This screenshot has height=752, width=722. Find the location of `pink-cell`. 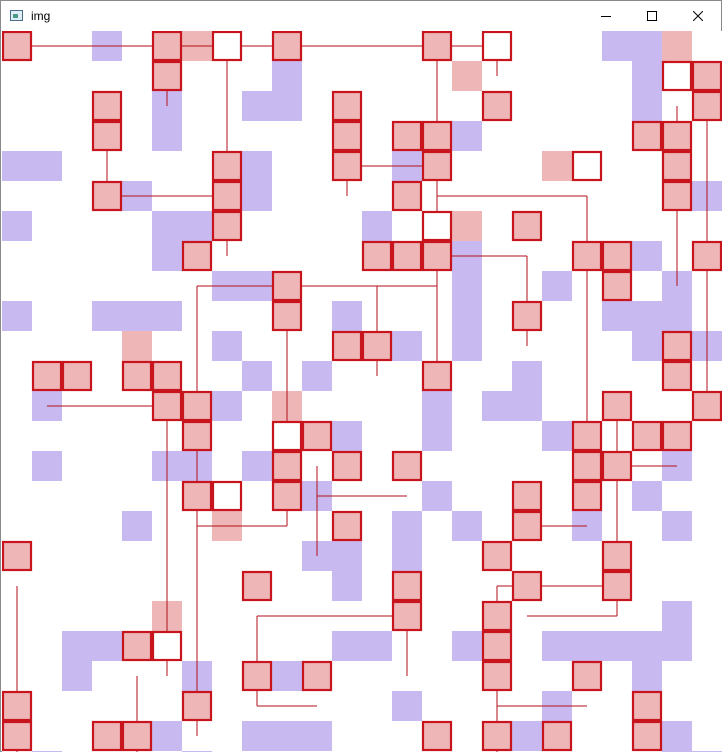

pink-cell is located at coordinates (467, 226).